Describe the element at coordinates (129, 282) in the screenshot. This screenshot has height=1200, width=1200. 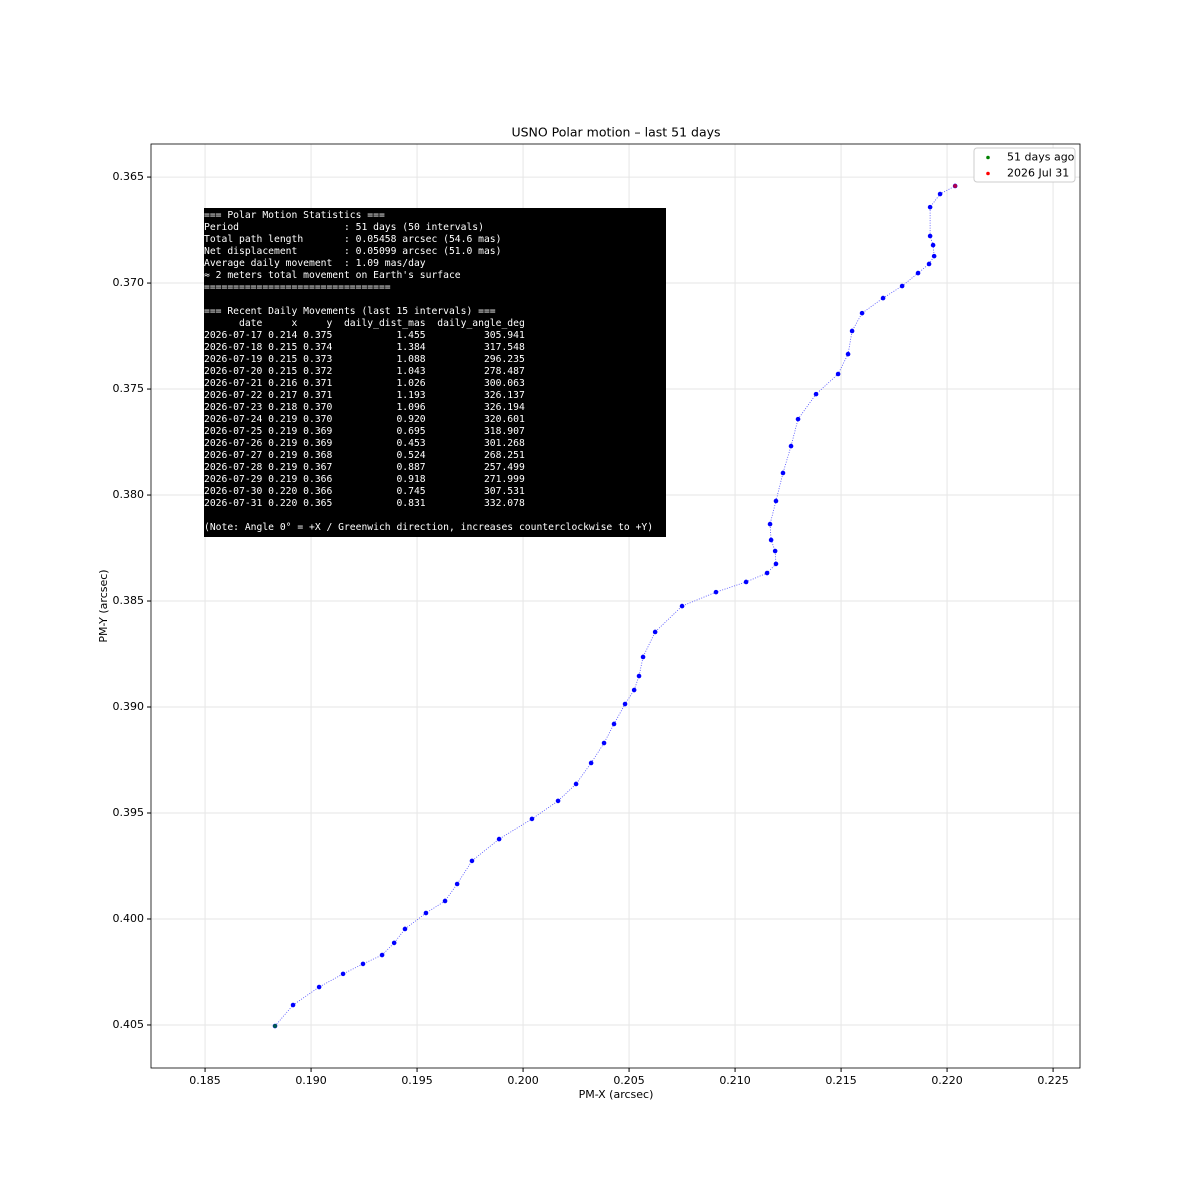
I see `y-tick-label: 0.370` at that location.